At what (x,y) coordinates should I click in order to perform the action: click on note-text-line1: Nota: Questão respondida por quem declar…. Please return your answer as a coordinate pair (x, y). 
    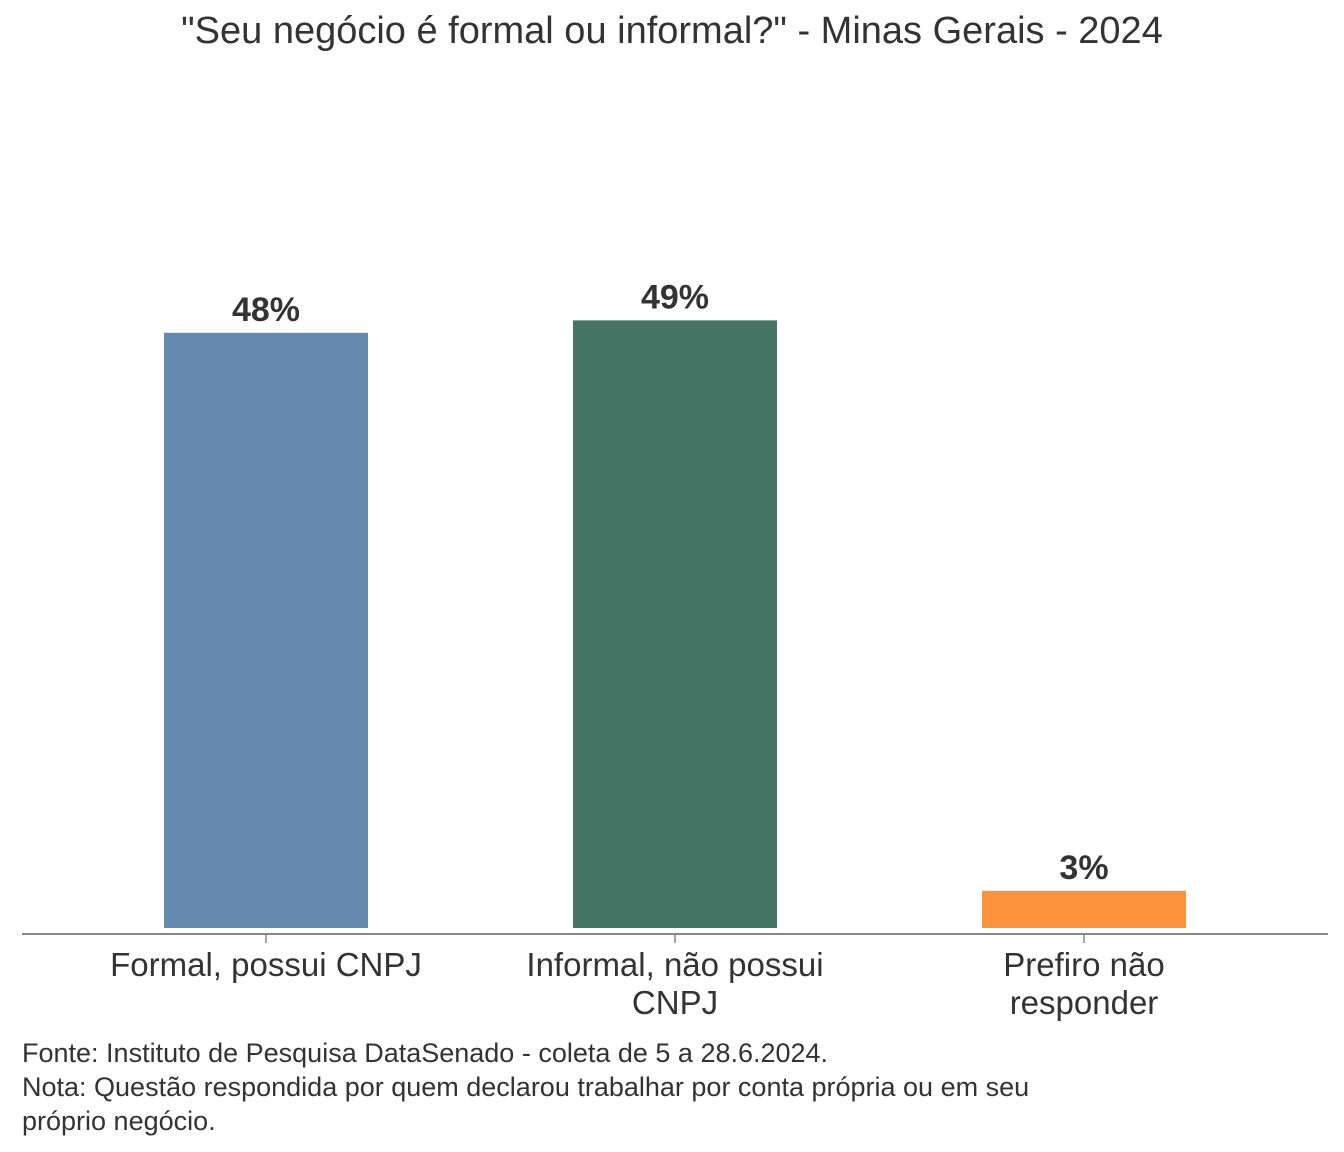
    Looking at the image, I should click on (526, 1087).